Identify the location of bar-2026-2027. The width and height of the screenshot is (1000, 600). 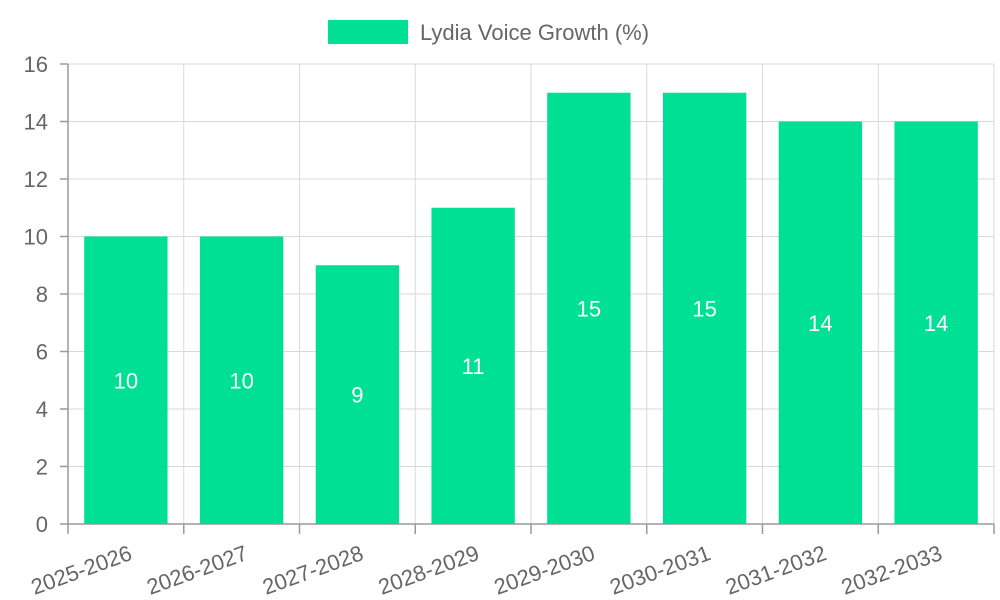
(241, 380).